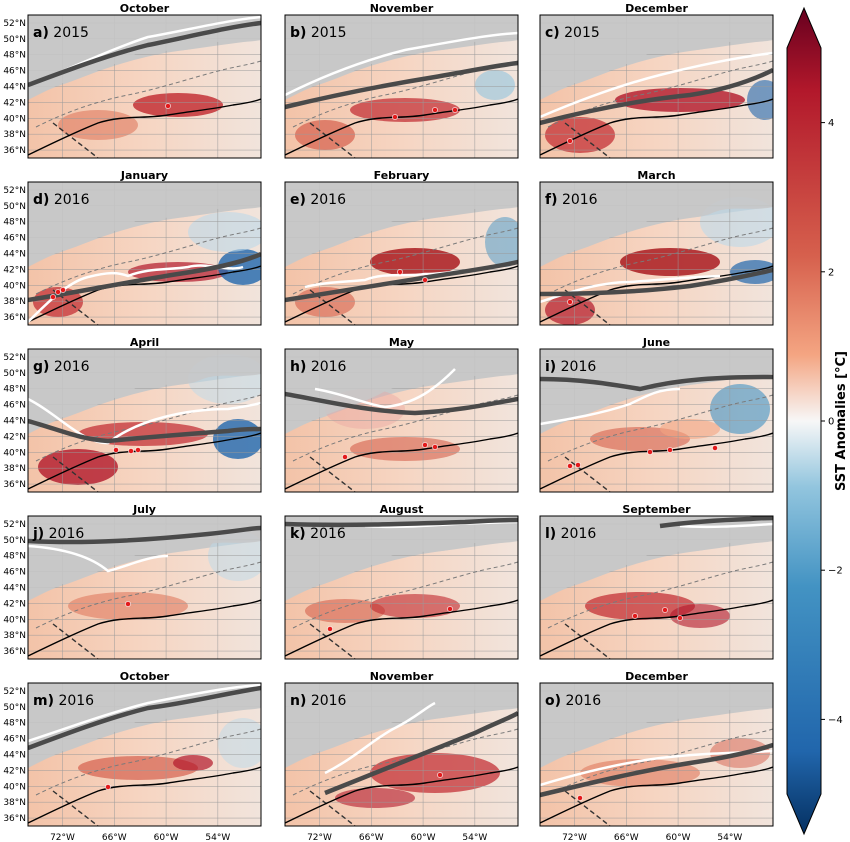 The height and width of the screenshot is (842, 850). Describe the element at coordinates (551, 200) in the screenshot. I see `panel-id: f)` at that location.